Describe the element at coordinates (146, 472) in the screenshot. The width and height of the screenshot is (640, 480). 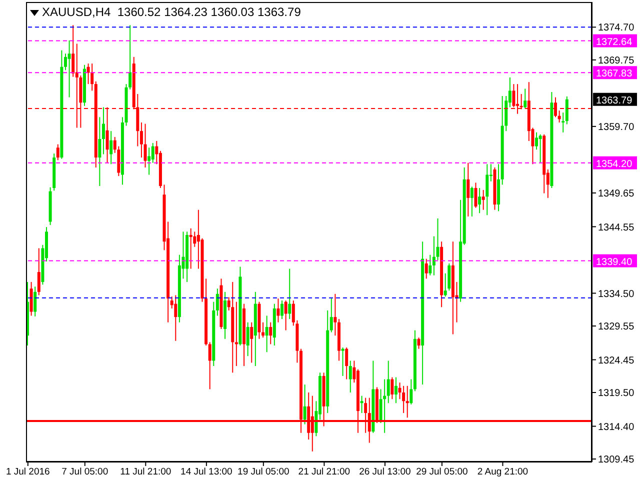
I see `x-tick-label: 11 Jul 21:00` at that location.